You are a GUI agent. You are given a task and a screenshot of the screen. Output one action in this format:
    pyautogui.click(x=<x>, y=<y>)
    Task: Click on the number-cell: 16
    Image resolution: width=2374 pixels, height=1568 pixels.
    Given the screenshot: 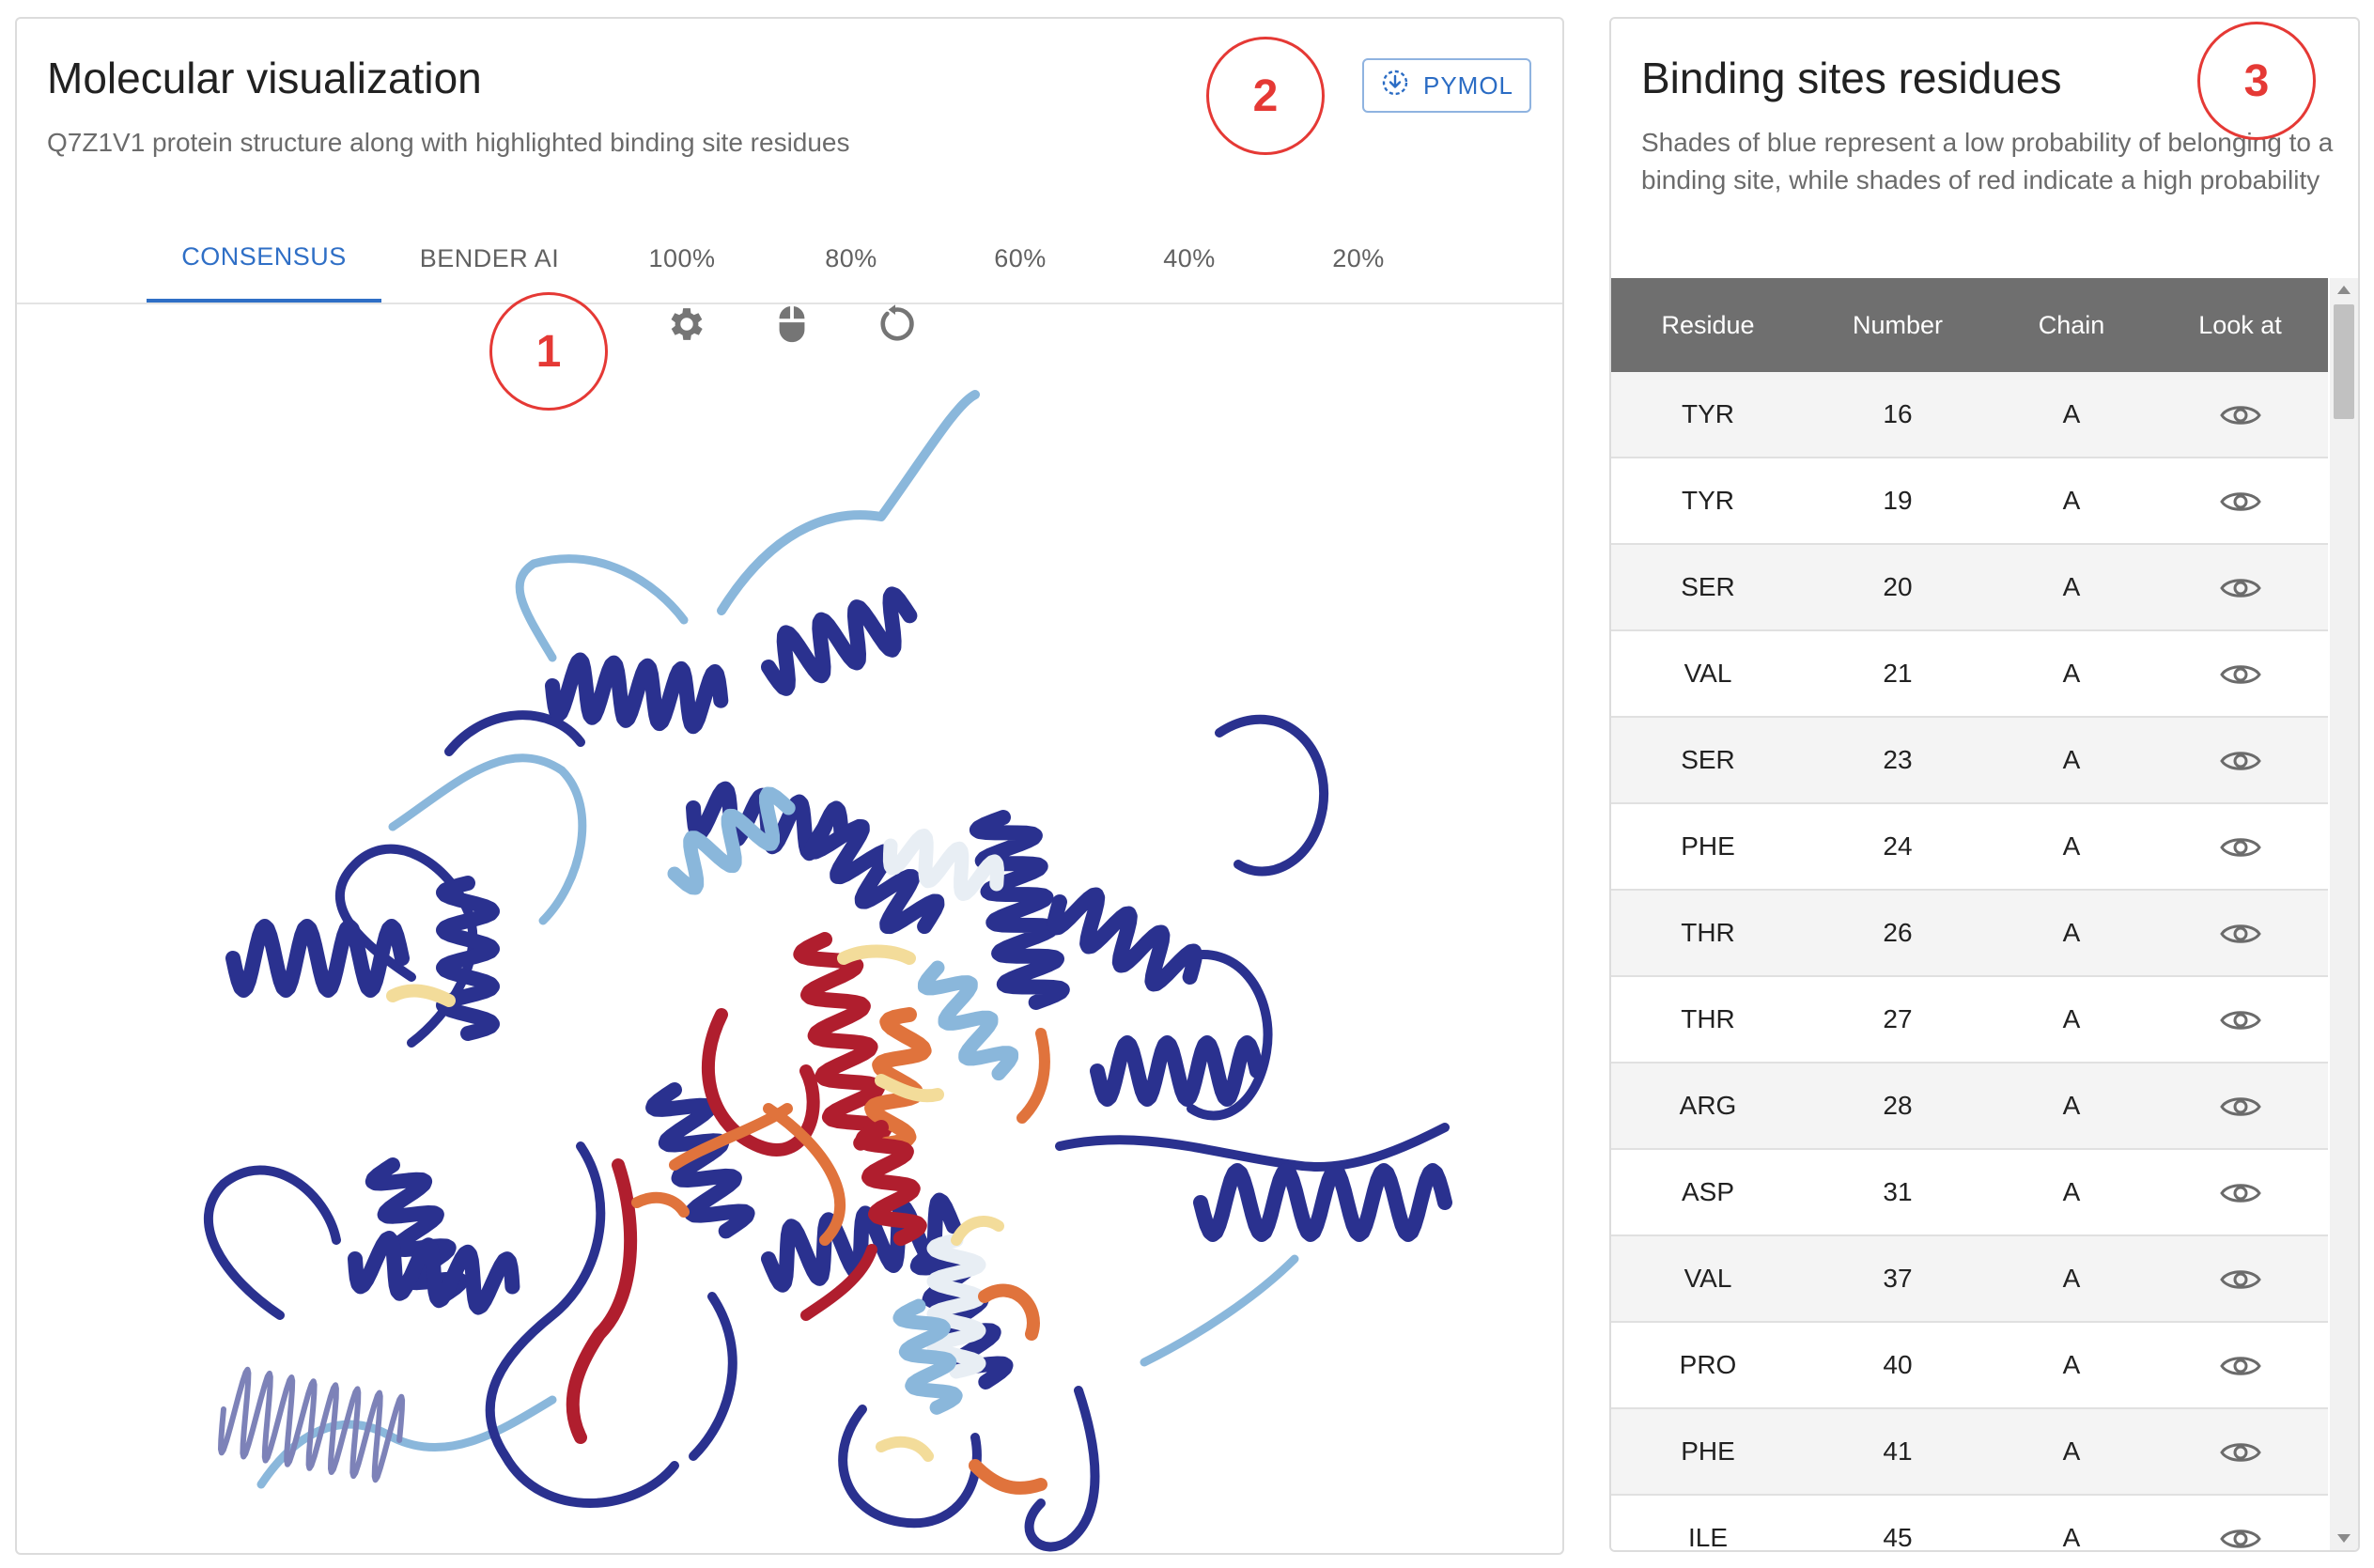 What is the action you would take?
    pyautogui.click(x=1898, y=415)
    